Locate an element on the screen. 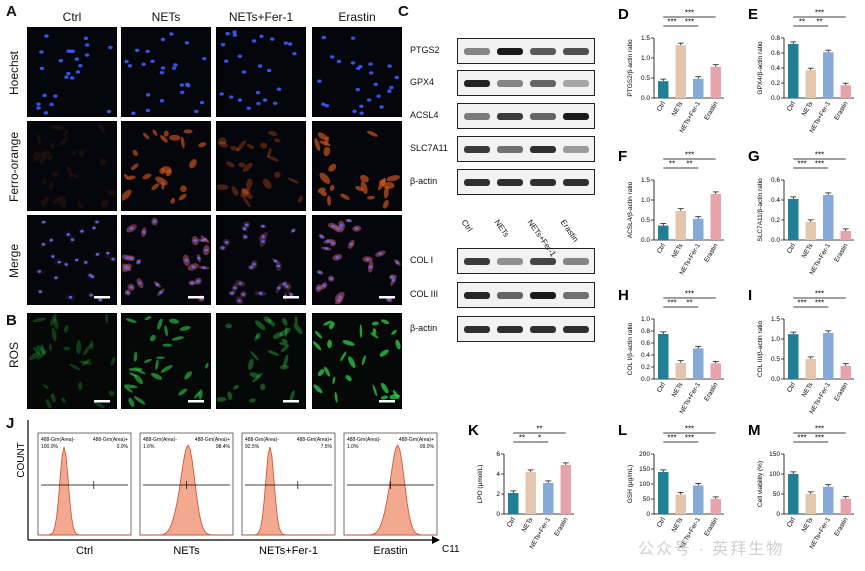 The height and width of the screenshot is (571, 865). svg-text: 98.4% is located at coordinates (223, 447).